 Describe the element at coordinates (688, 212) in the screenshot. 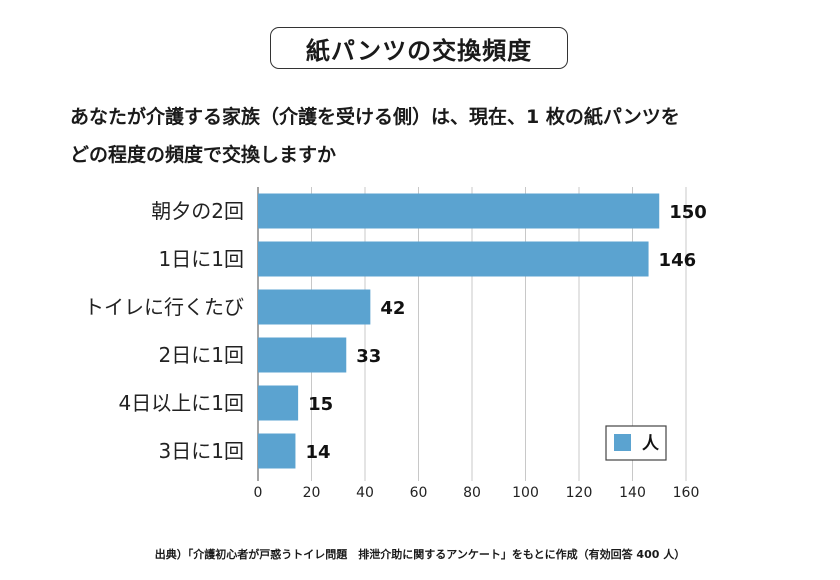

I see `value-label-0: 150` at that location.